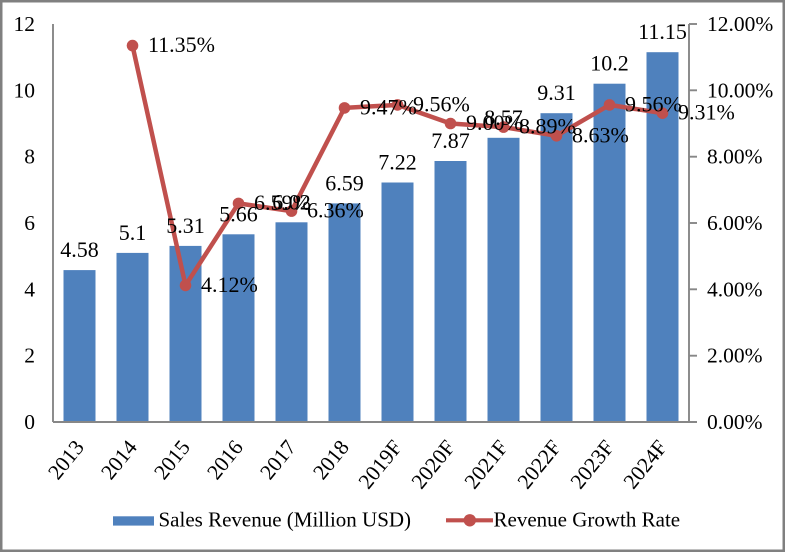  What do you see at coordinates (344, 182) in the screenshot?
I see `svg-text: 6.59` at bounding box center [344, 182].